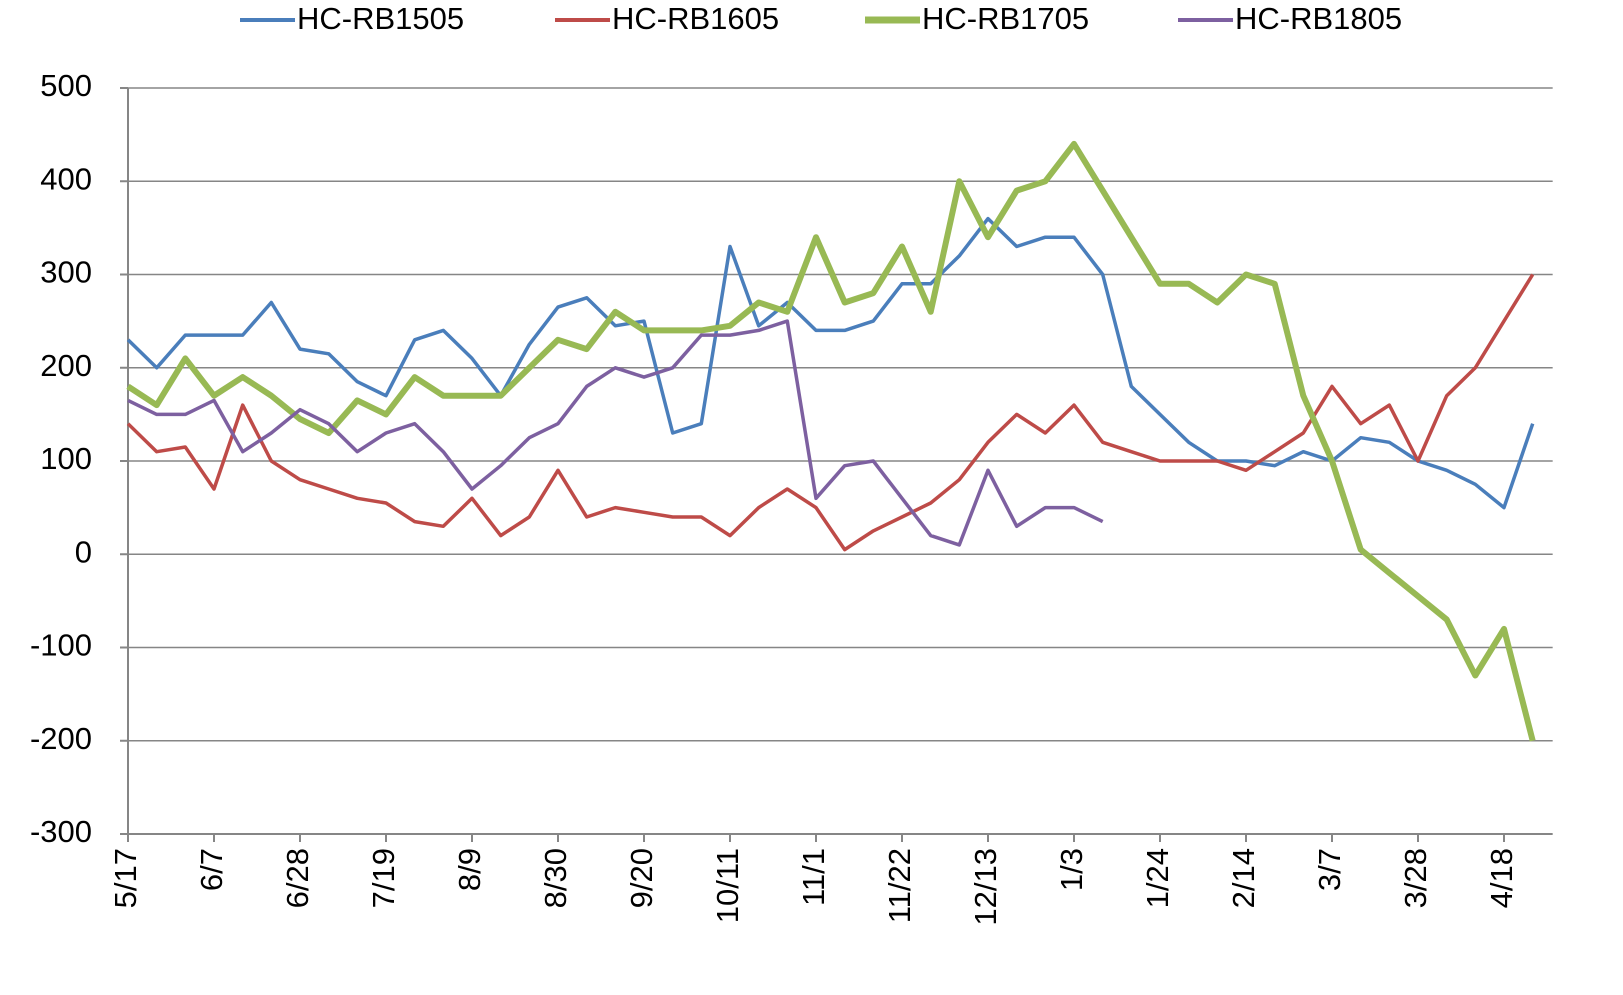 This screenshot has width=1623, height=995. I want to click on y-tick-label: 200, so click(66, 365).